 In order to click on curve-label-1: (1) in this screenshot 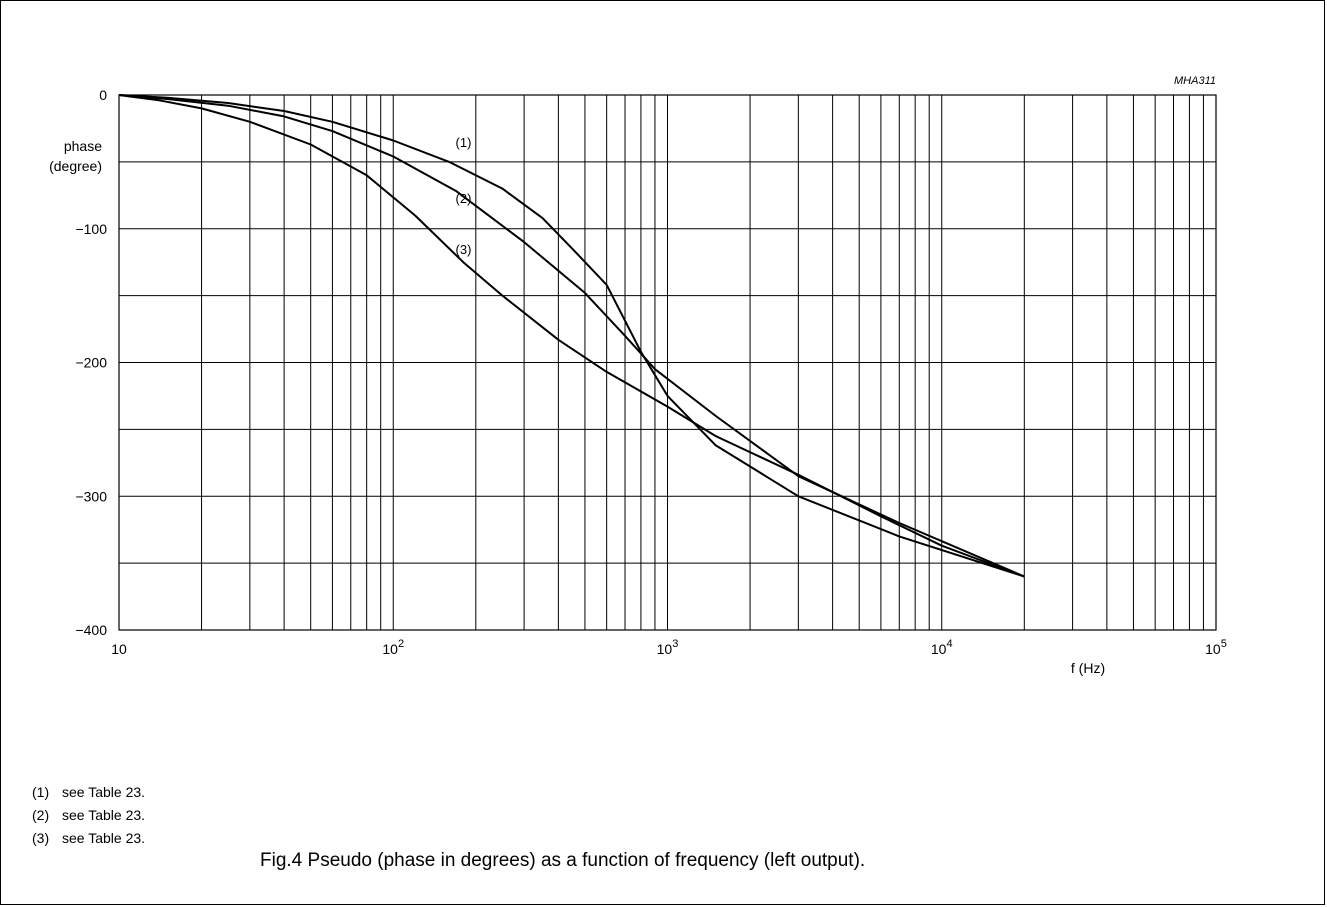, I will do `click(464, 142)`.